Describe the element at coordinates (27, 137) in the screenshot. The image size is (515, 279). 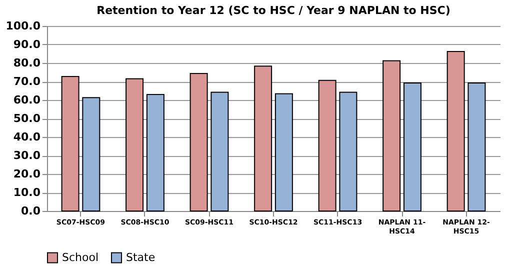
I see `y-tick-label: 40.0` at that location.